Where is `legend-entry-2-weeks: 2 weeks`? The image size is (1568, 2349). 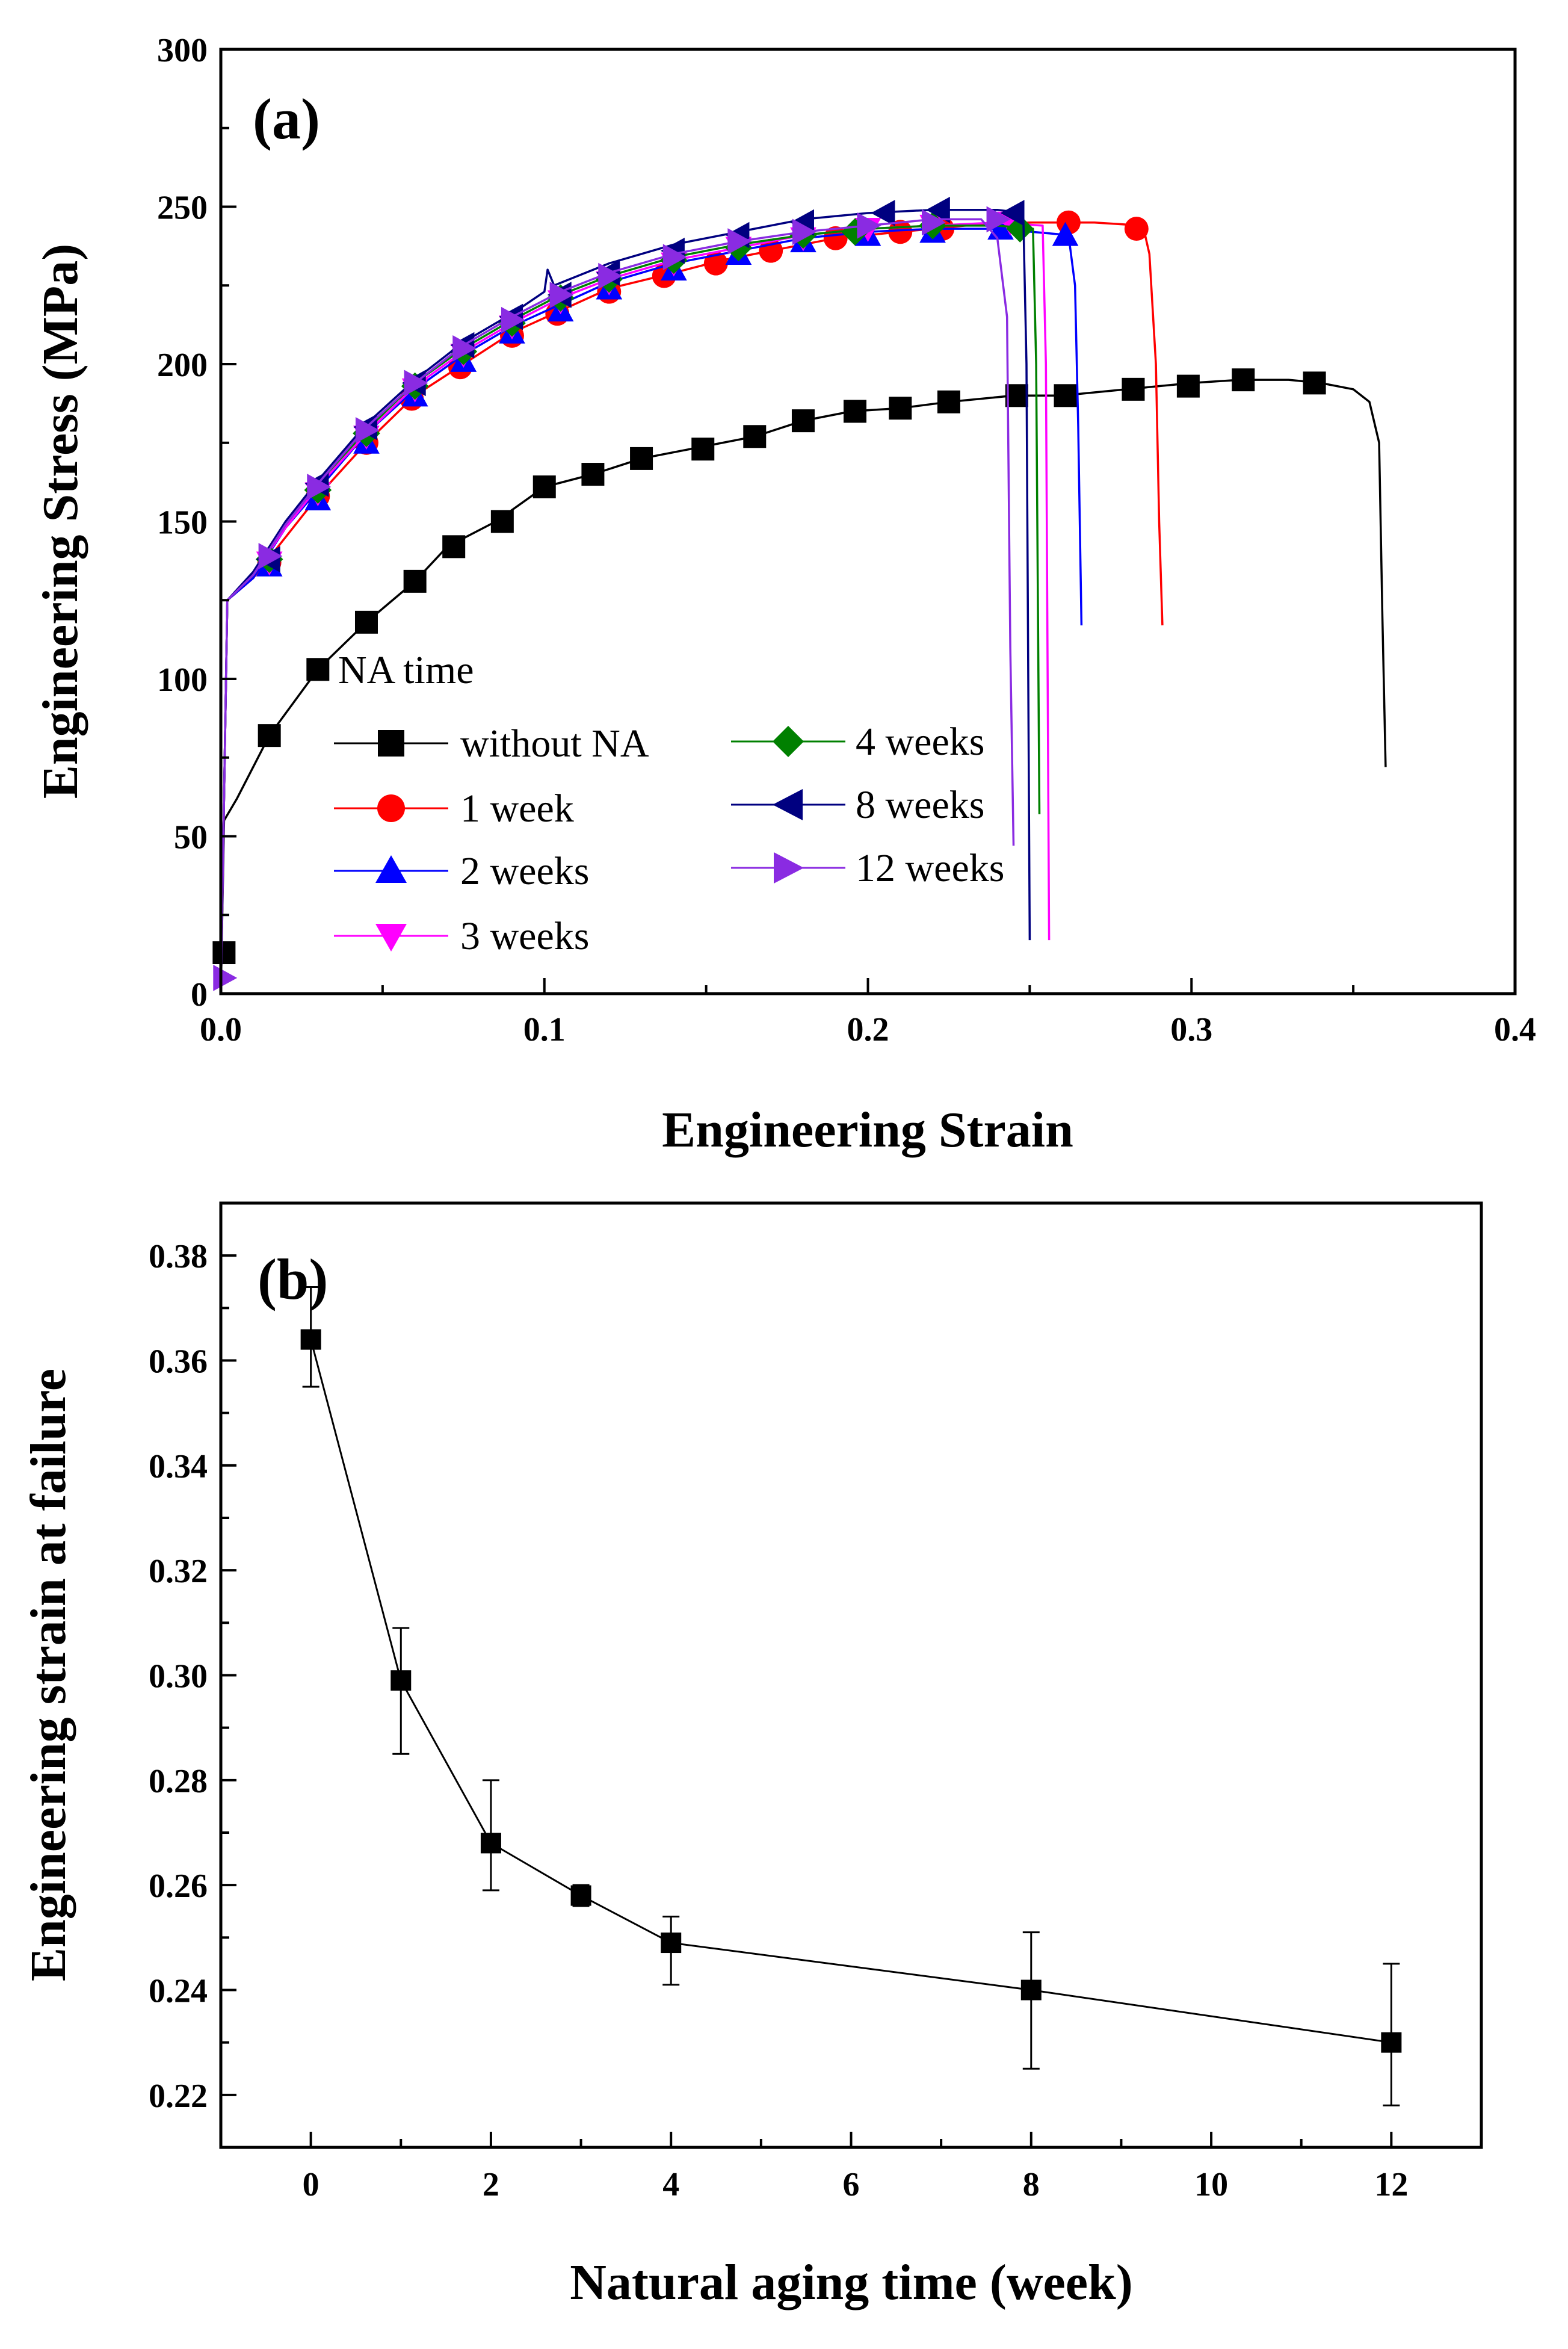 legend-entry-2-weeks: 2 weeks is located at coordinates (461, 871).